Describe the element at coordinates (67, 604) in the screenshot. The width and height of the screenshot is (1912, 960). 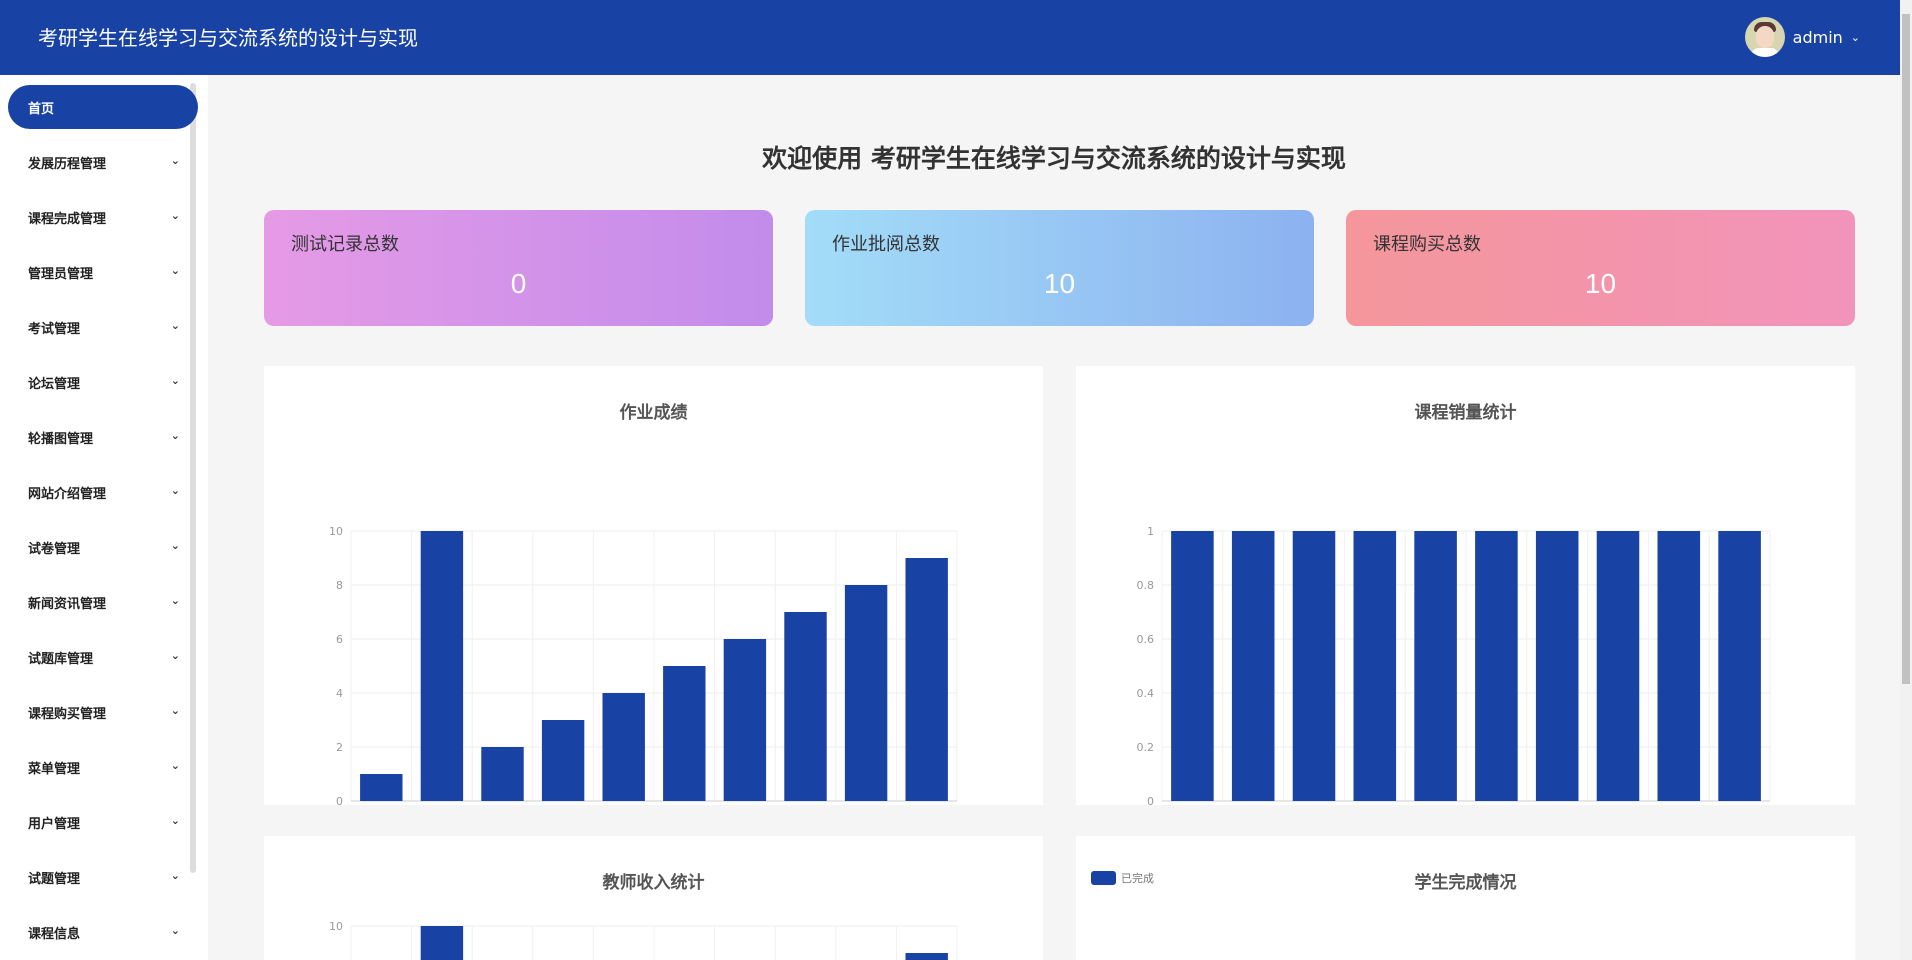
I see `sidebar-item-label: 新闻资讯管理` at that location.